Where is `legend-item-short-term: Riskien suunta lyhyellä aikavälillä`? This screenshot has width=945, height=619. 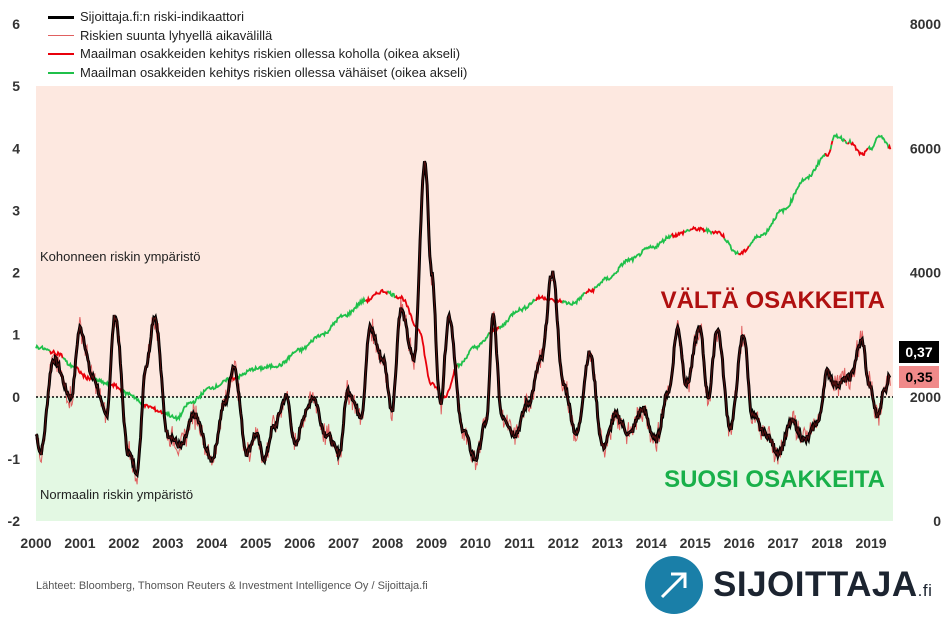
legend-item-short-term: Riskien suunta lyhyellä aikavälillä is located at coordinates (257, 36).